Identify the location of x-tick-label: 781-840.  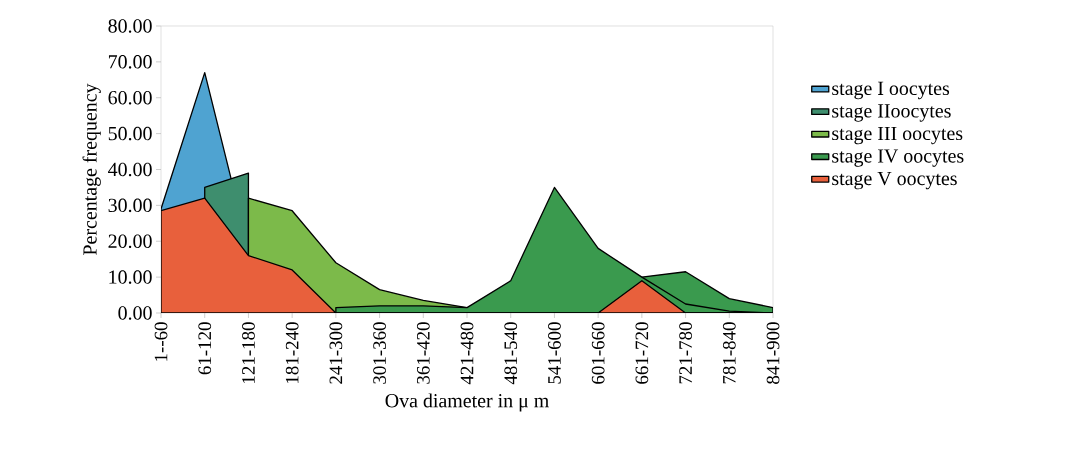
(729, 353).